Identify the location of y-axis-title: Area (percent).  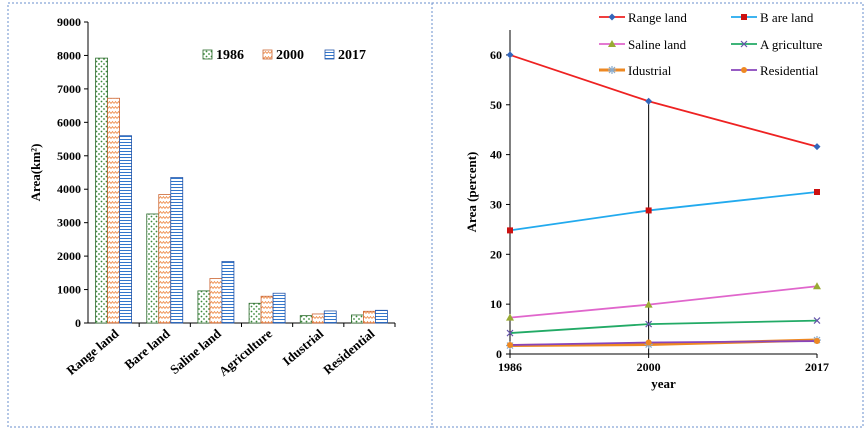
(471, 192).